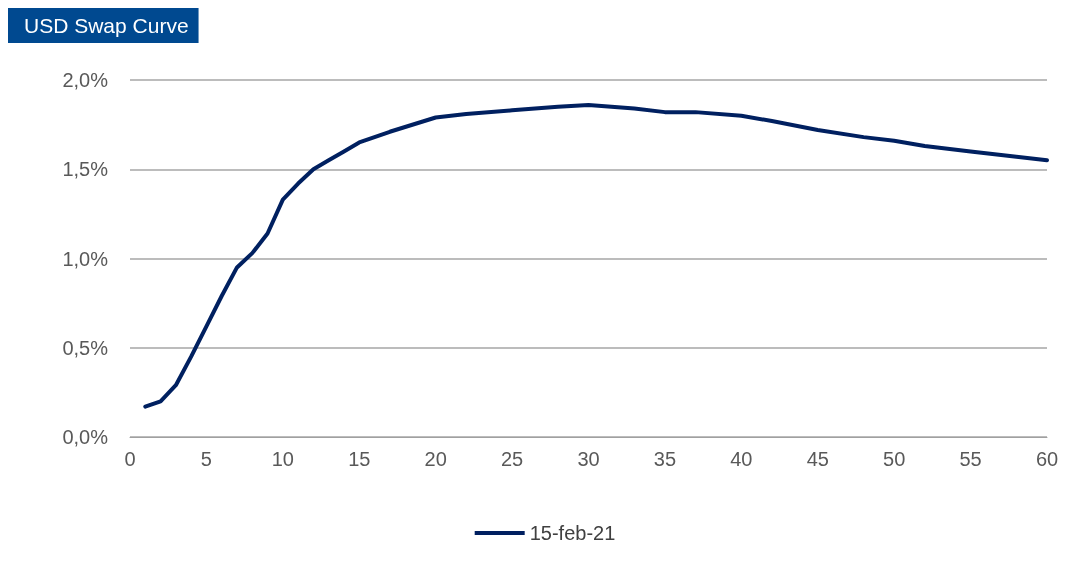 The width and height of the screenshot is (1090, 571). What do you see at coordinates (572, 533) in the screenshot?
I see `legend-label: 15-feb-21` at bounding box center [572, 533].